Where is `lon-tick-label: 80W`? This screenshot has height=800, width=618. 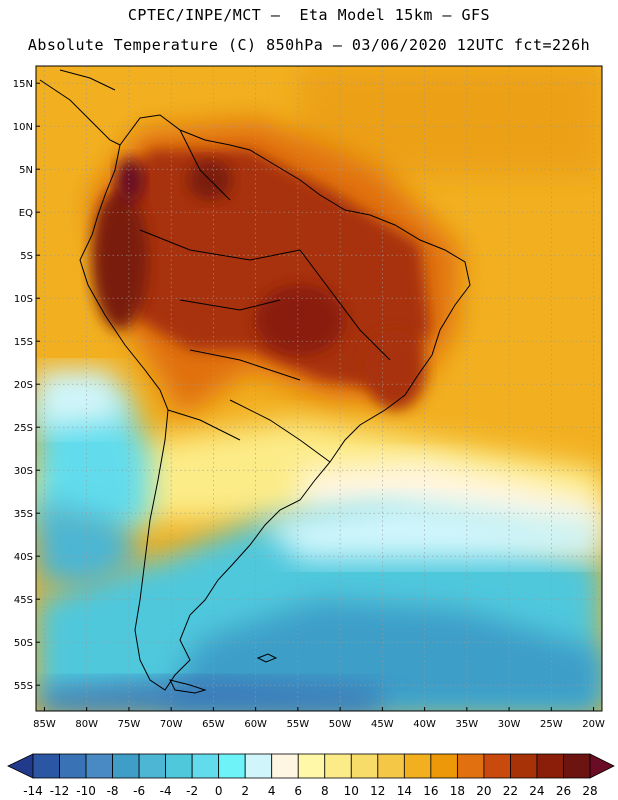
lon-tick-label: 80W is located at coordinates (86, 724).